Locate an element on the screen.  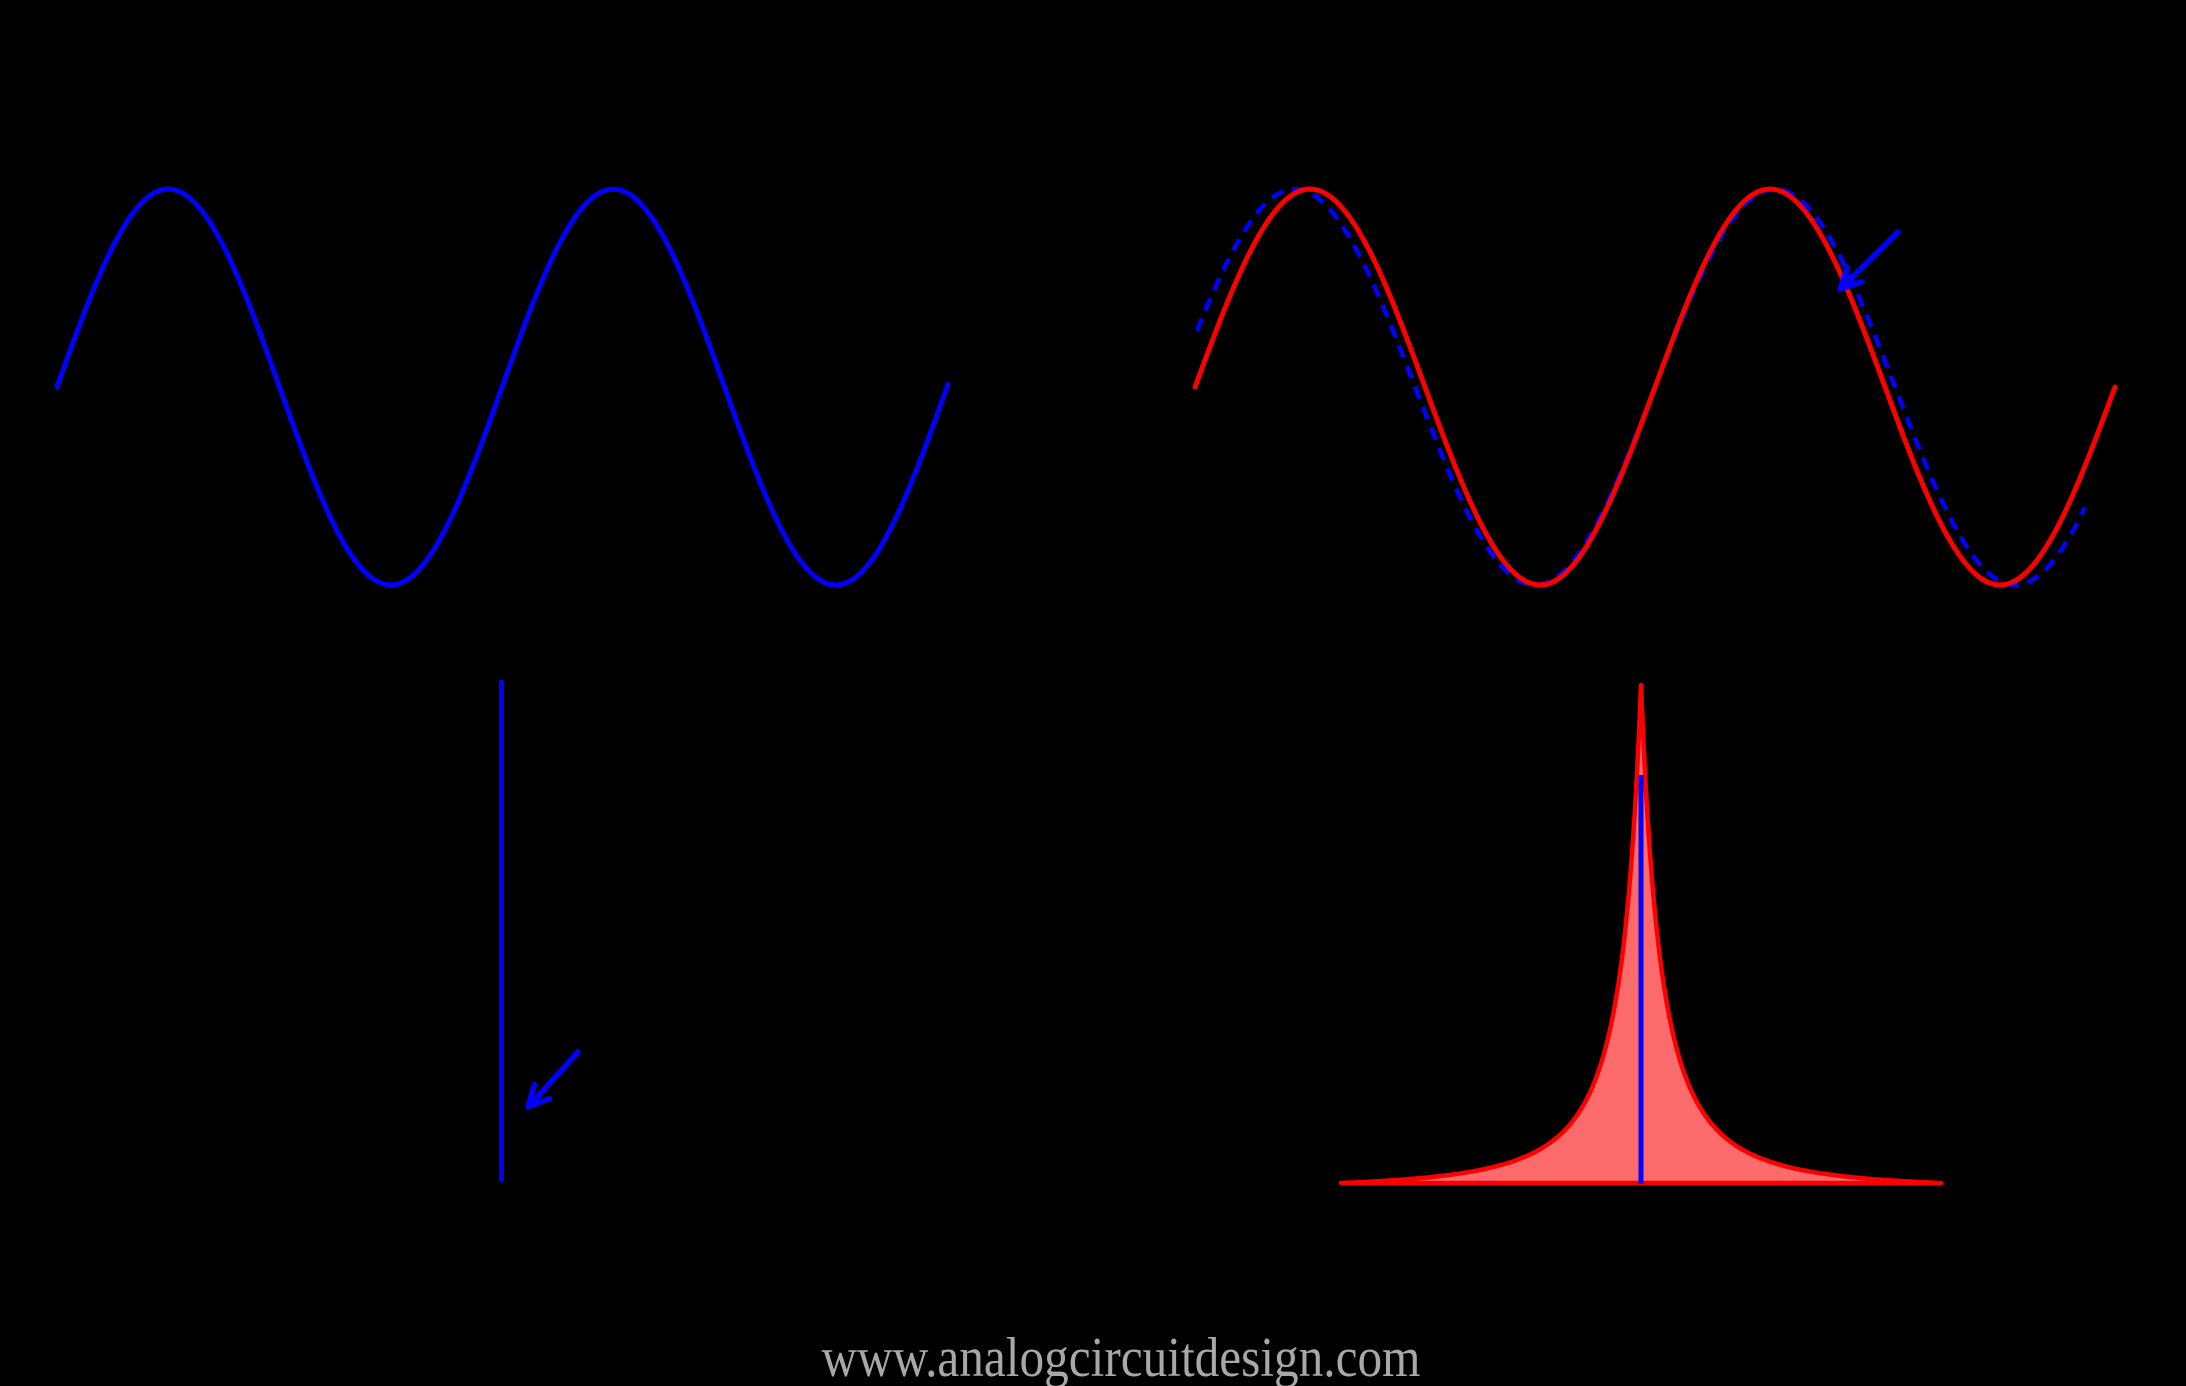
panel-ideal-spectrum is located at coordinates (540, 931).